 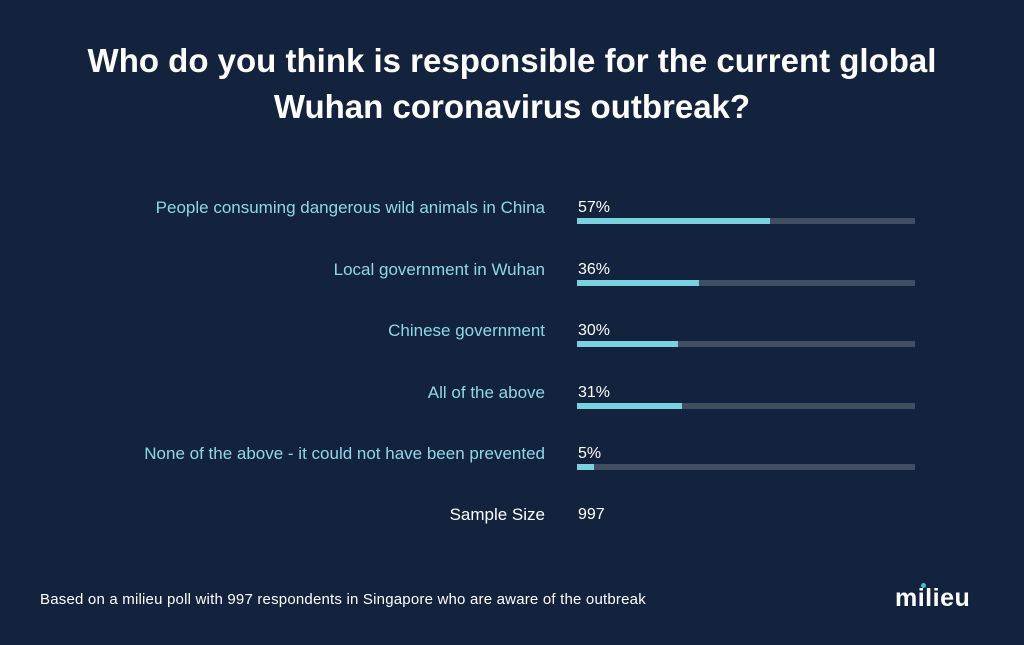 I want to click on milieu-logo-dot, so click(x=923, y=585).